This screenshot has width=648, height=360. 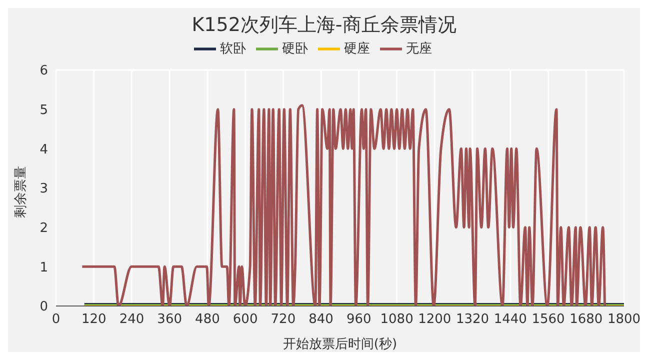 What do you see at coordinates (169, 320) in the screenshot?
I see `x-tick-label: 360` at bounding box center [169, 320].